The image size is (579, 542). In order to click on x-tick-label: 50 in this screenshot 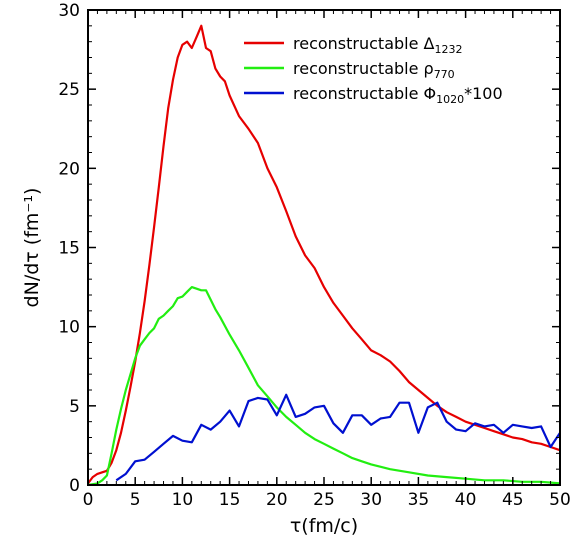, I will do `click(560, 500)`.